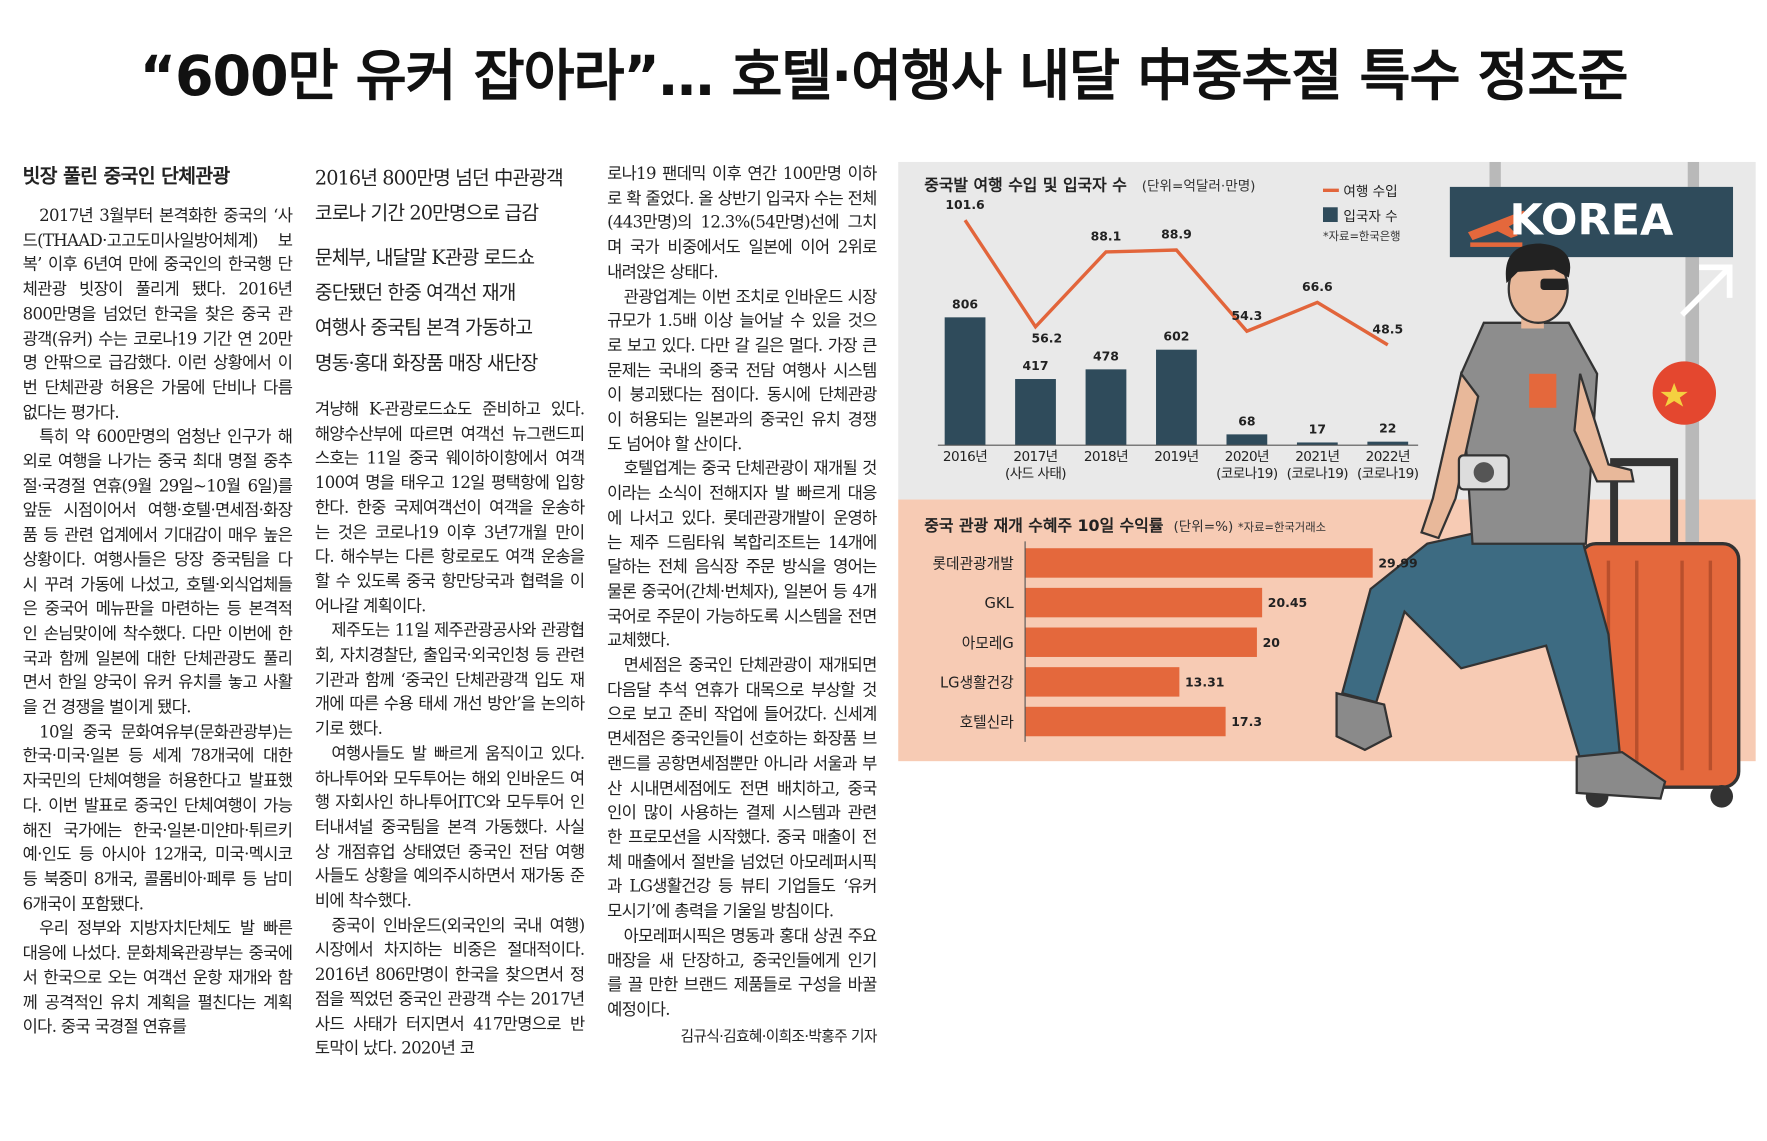 This screenshot has width=1767, height=1141. What do you see at coordinates (1388, 465) in the screenshot?
I see `x-tick-label: 2022년 (코로나19)` at bounding box center [1388, 465].